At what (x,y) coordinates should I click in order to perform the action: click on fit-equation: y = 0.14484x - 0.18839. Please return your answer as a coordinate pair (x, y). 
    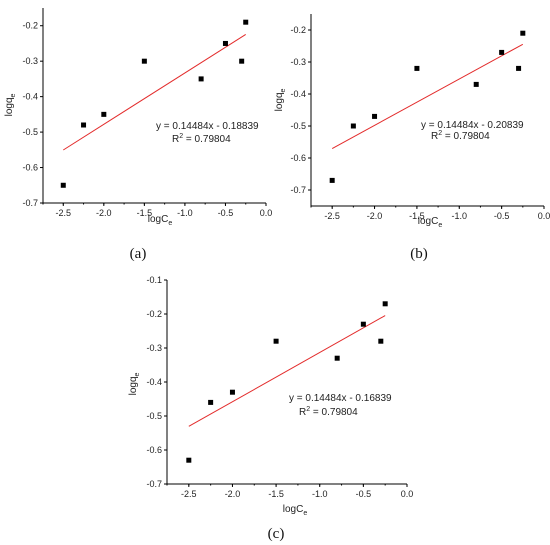
    Looking at the image, I should click on (207, 126).